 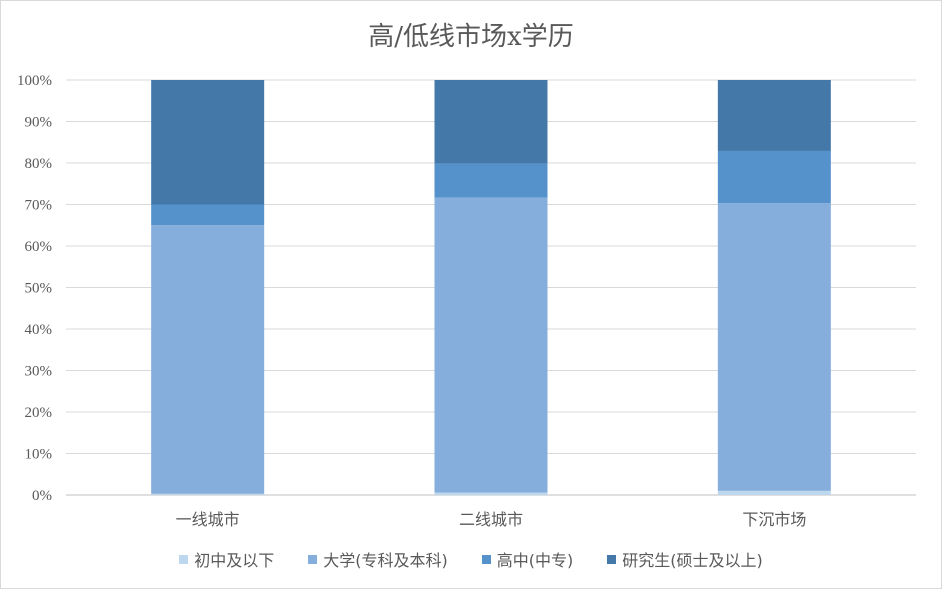 What do you see at coordinates (39, 372) in the screenshot?
I see `y-tick-label: 30%` at bounding box center [39, 372].